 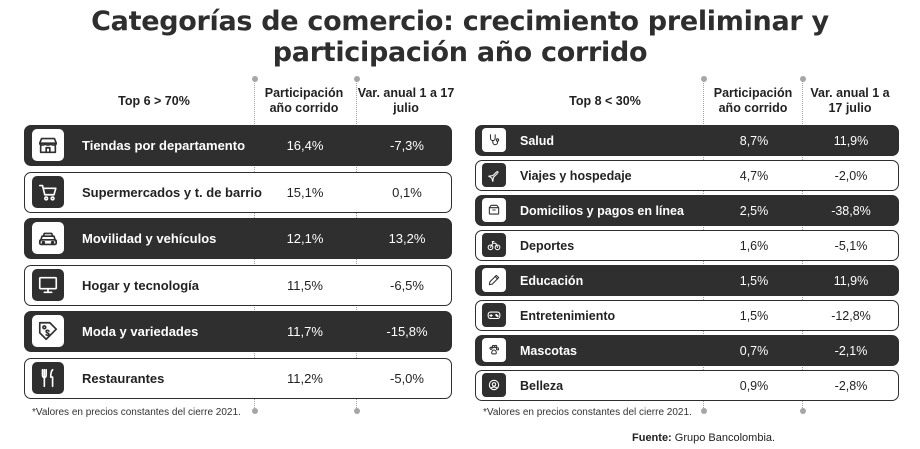 What do you see at coordinates (547, 245) in the screenshot?
I see `category-label: Deportes` at bounding box center [547, 245].